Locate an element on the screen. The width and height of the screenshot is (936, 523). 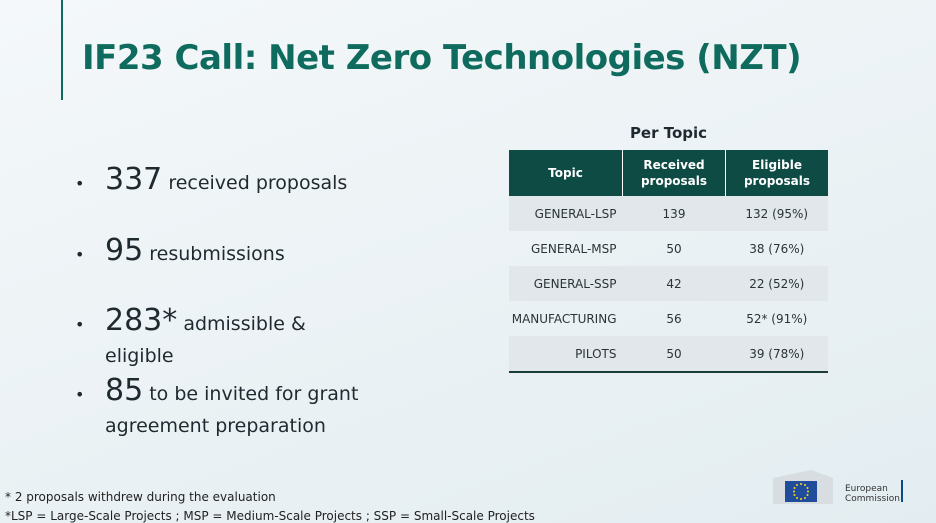
table-caption: Per Topic is located at coordinates (668, 133).